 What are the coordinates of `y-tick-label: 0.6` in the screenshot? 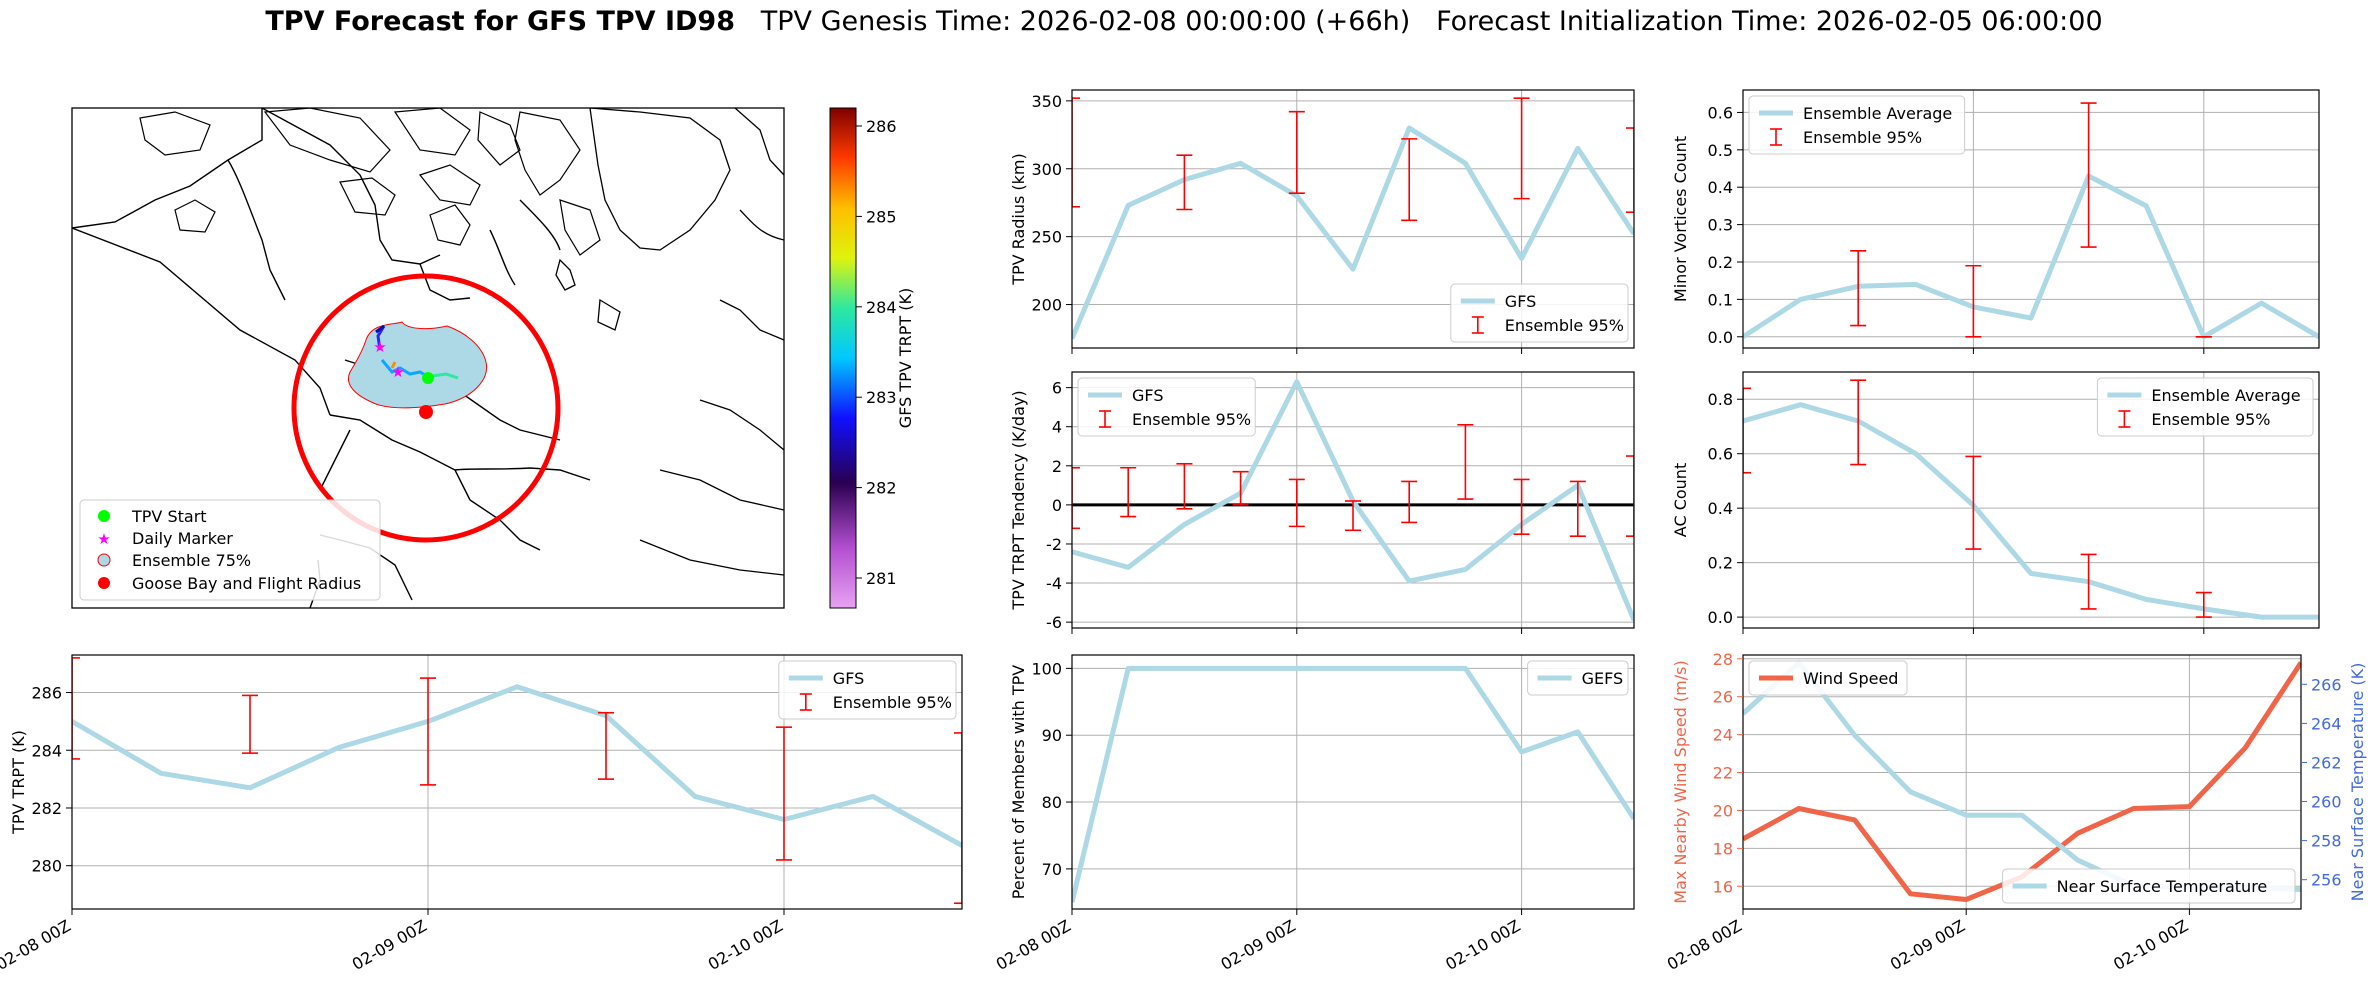 It's located at (1720, 454).